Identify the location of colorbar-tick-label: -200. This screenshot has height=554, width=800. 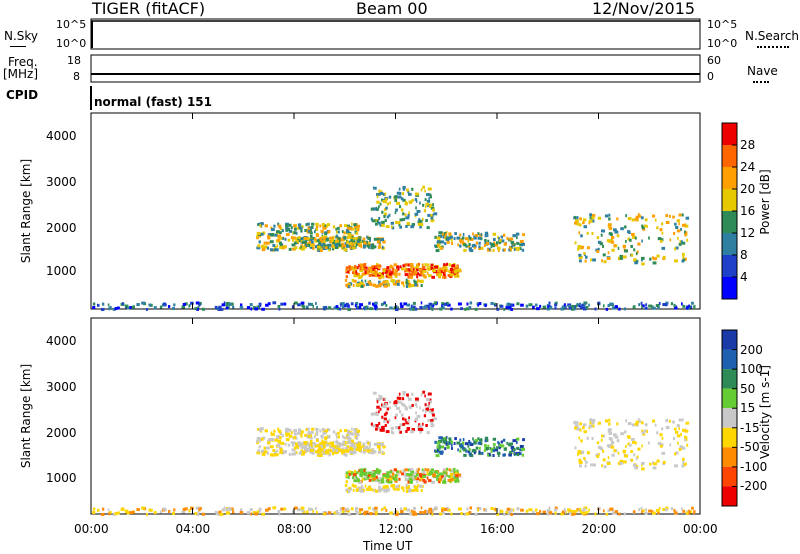
(754, 486).